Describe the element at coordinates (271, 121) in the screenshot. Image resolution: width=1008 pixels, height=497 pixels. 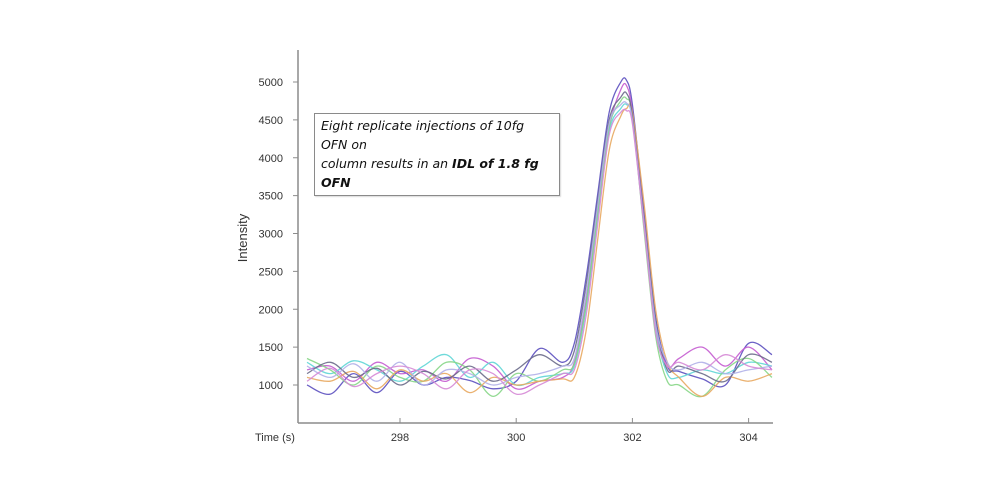
I see `y-tick-label: 4500` at that location.